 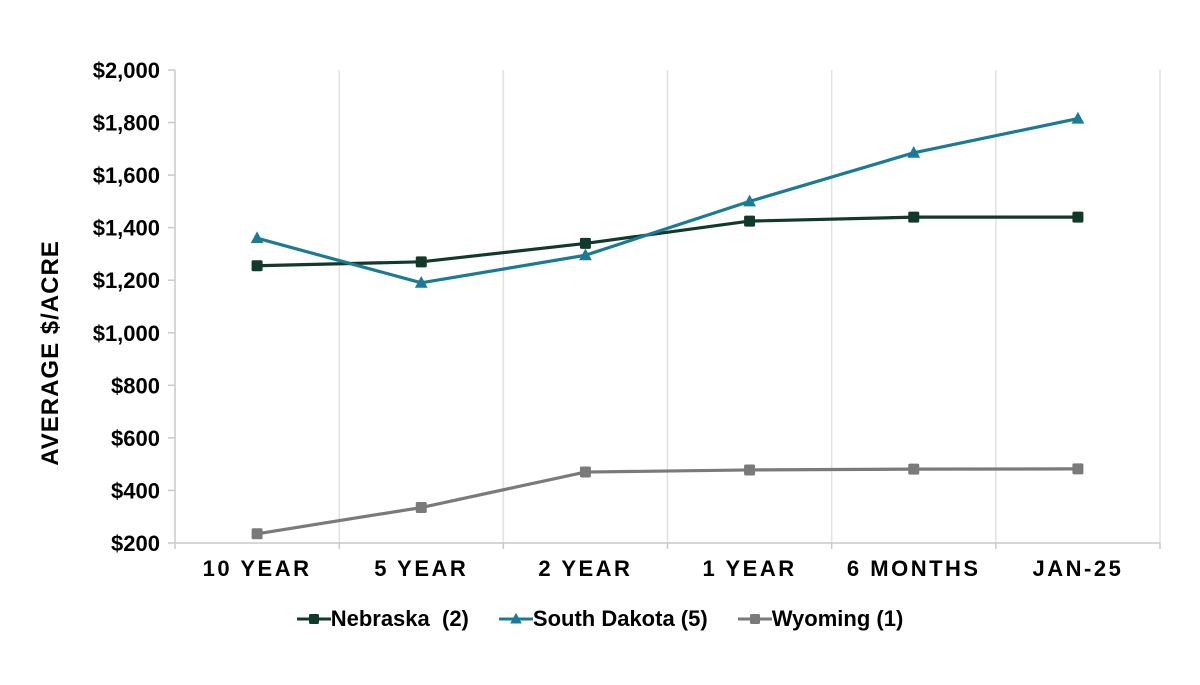 I want to click on y-axis-tick-label: $1,200, so click(x=126, y=280).